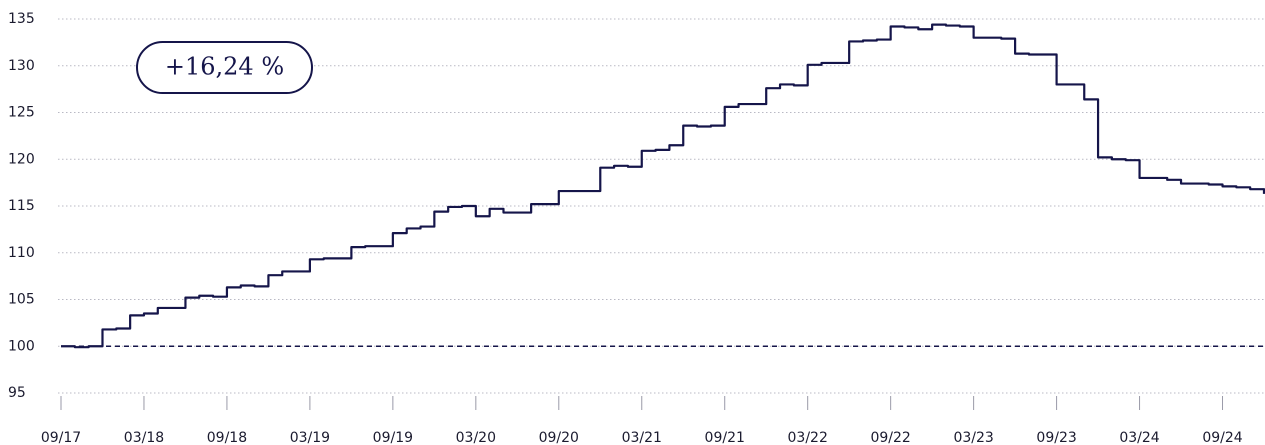 This screenshot has width=1265, height=445. What do you see at coordinates (476, 437) in the screenshot?
I see `x-tick-label: 03/20` at bounding box center [476, 437].